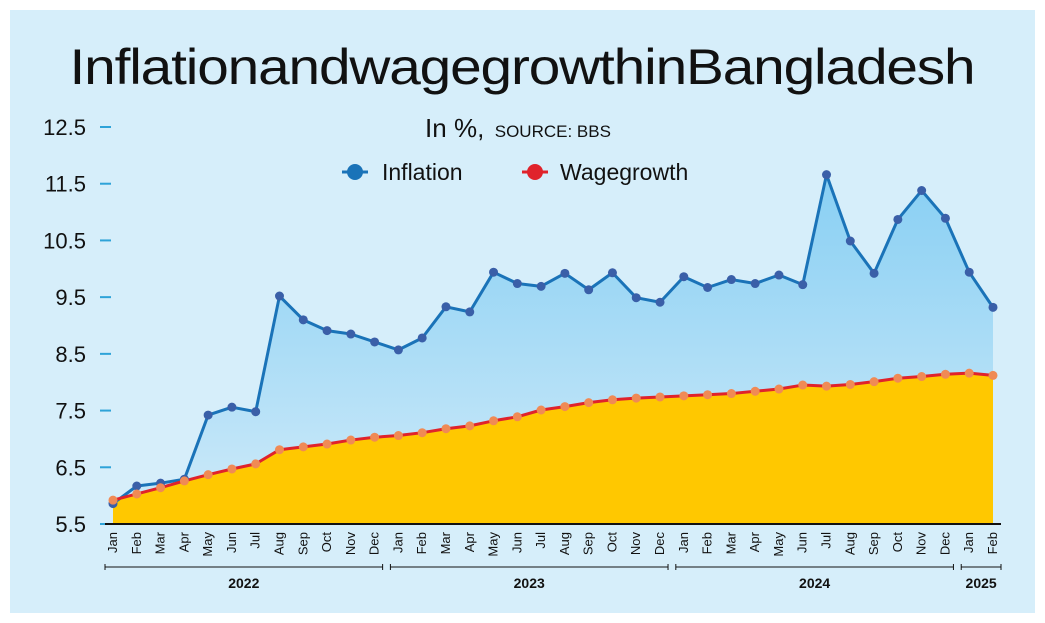  I want to click on chart-subtitle: In %, SOURCE: BBS, so click(518, 128).